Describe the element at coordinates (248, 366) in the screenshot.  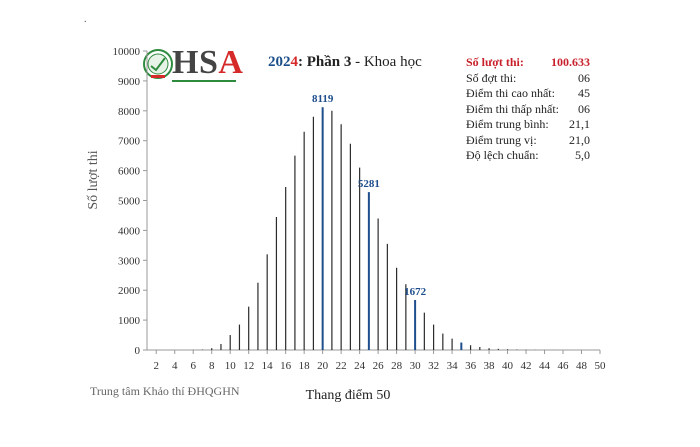
I see `x-tick-label: 12` at that location.